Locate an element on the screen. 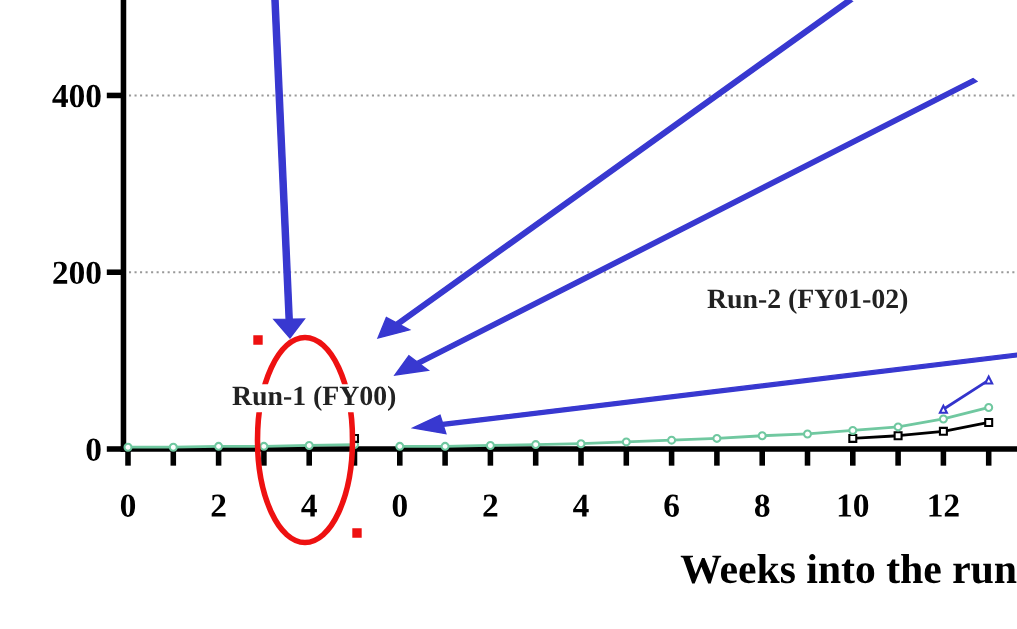 The width and height of the screenshot is (1017, 629). y-tick-label: 400 is located at coordinates (76, 96).